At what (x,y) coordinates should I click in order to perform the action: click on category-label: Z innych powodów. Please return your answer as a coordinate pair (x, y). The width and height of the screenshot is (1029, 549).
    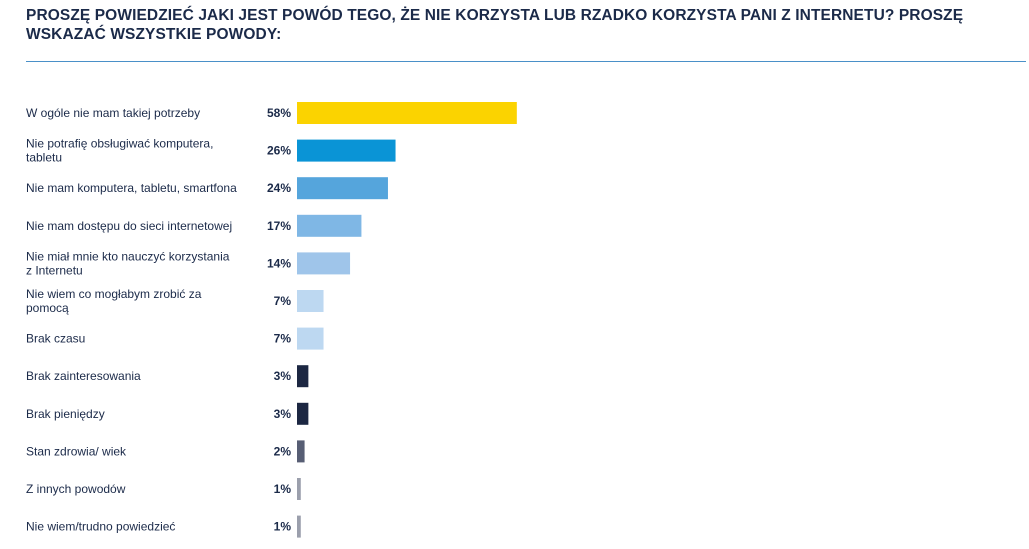
    Looking at the image, I should click on (76, 489).